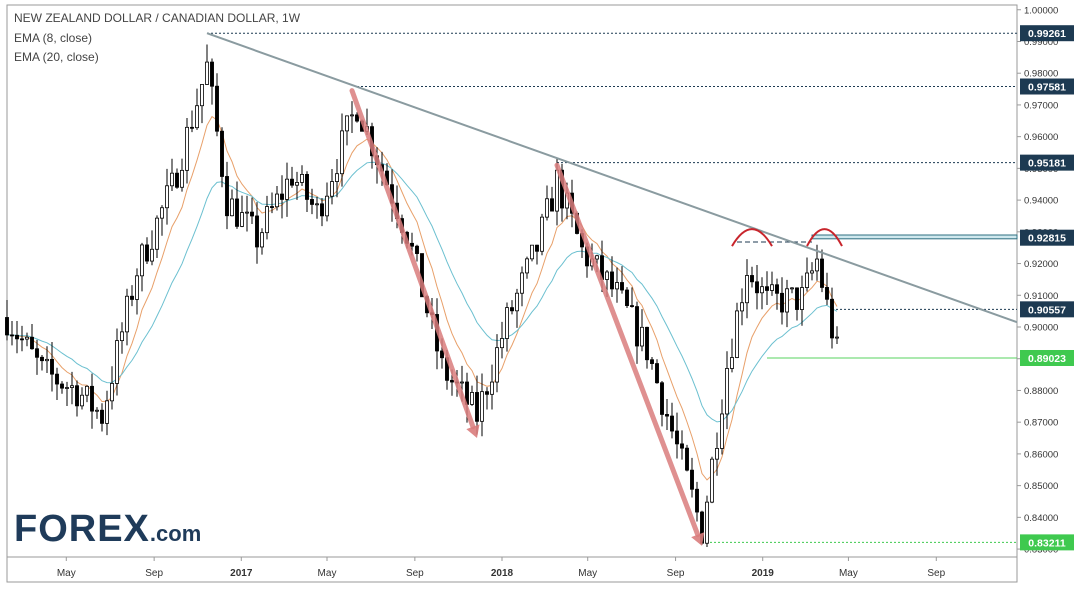  I want to click on logo-brand: FOREX, so click(82, 529).